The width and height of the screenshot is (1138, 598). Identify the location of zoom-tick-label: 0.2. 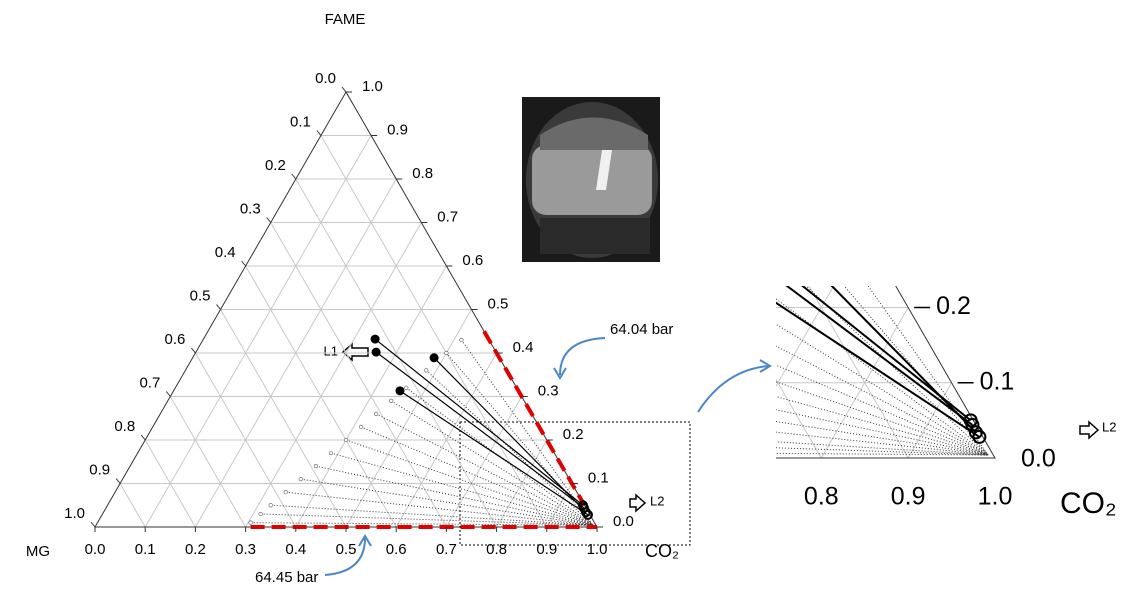
(953, 306).